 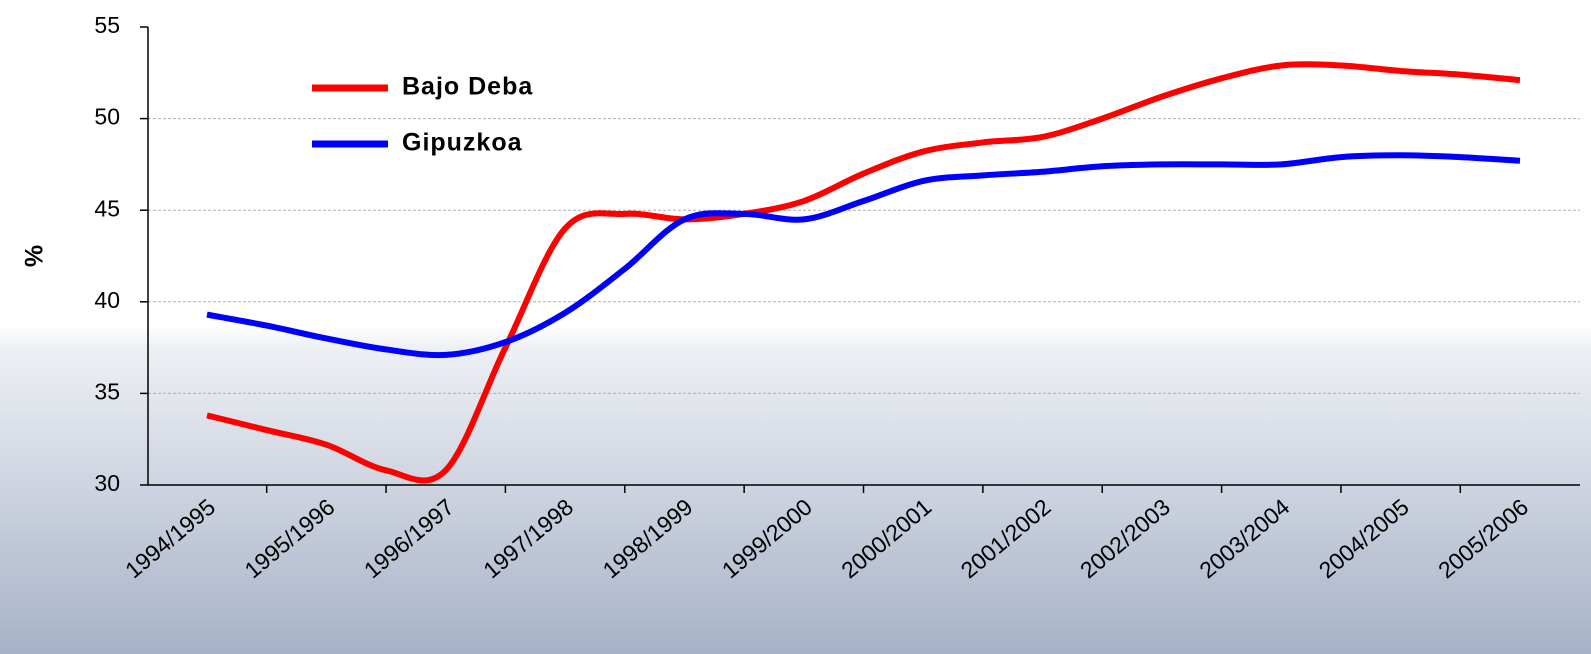 I want to click on legend-label: Gipuzkoa, so click(x=462, y=143).